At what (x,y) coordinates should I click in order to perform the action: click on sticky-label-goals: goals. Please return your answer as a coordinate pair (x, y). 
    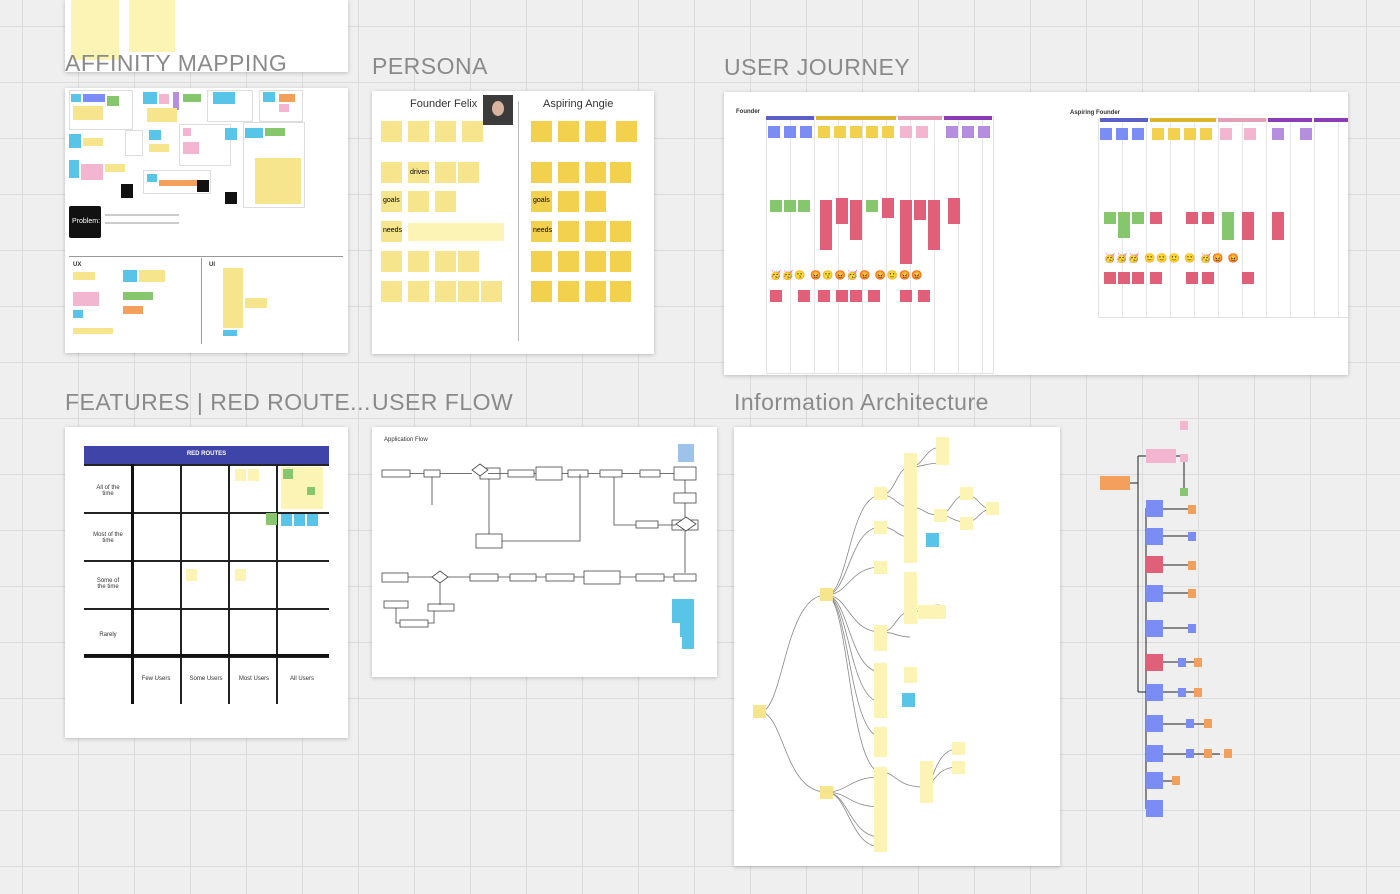
    Looking at the image, I should click on (391, 200).